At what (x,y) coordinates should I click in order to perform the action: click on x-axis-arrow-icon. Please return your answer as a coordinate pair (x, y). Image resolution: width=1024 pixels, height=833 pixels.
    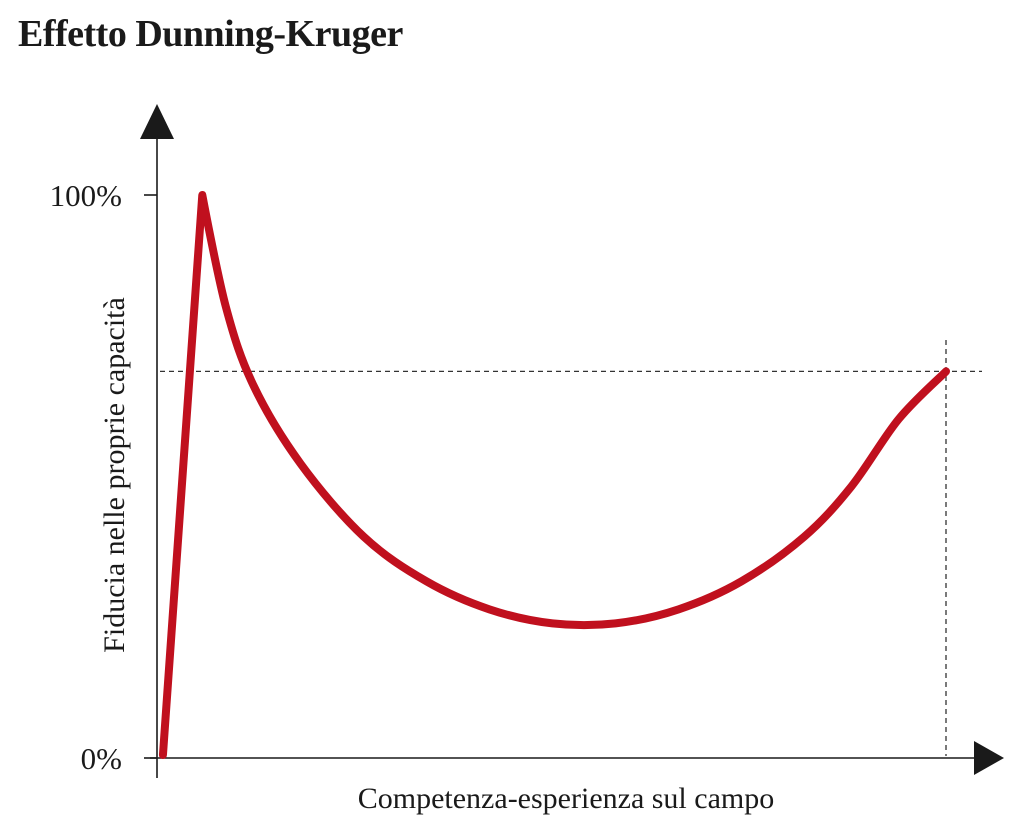
    Looking at the image, I should click on (989, 758).